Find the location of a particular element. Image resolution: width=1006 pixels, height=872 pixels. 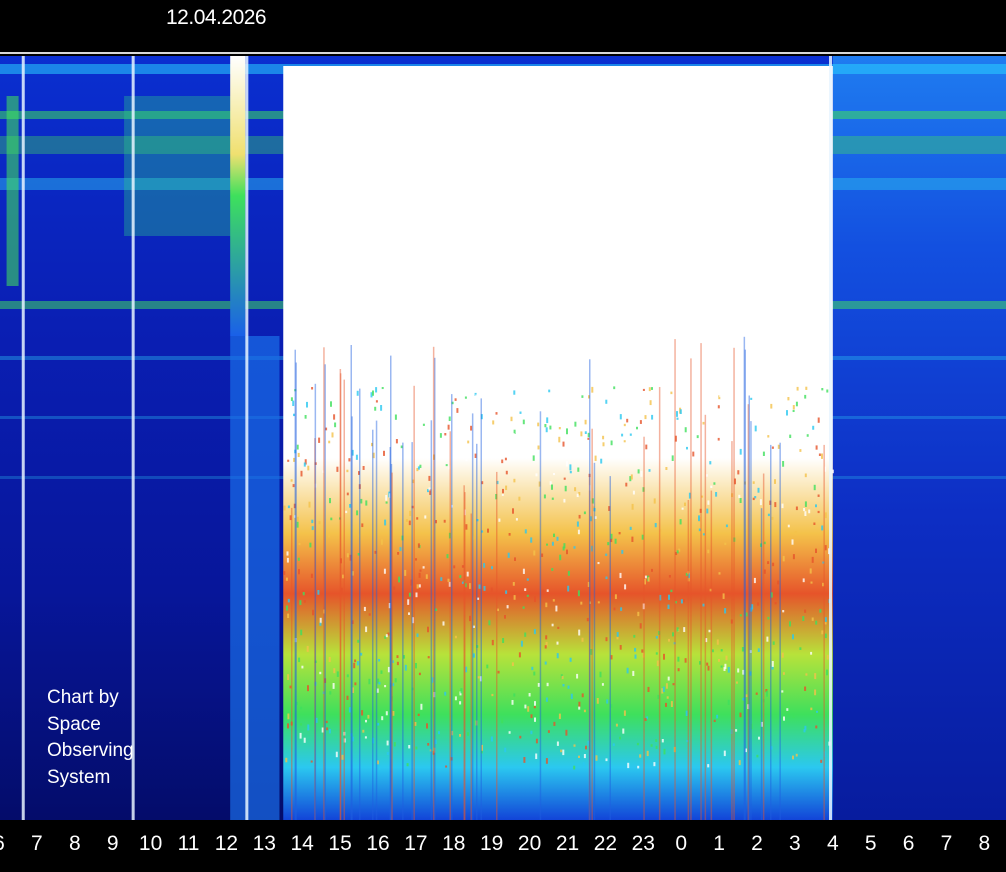

x-tick-label: 15 is located at coordinates (340, 843).